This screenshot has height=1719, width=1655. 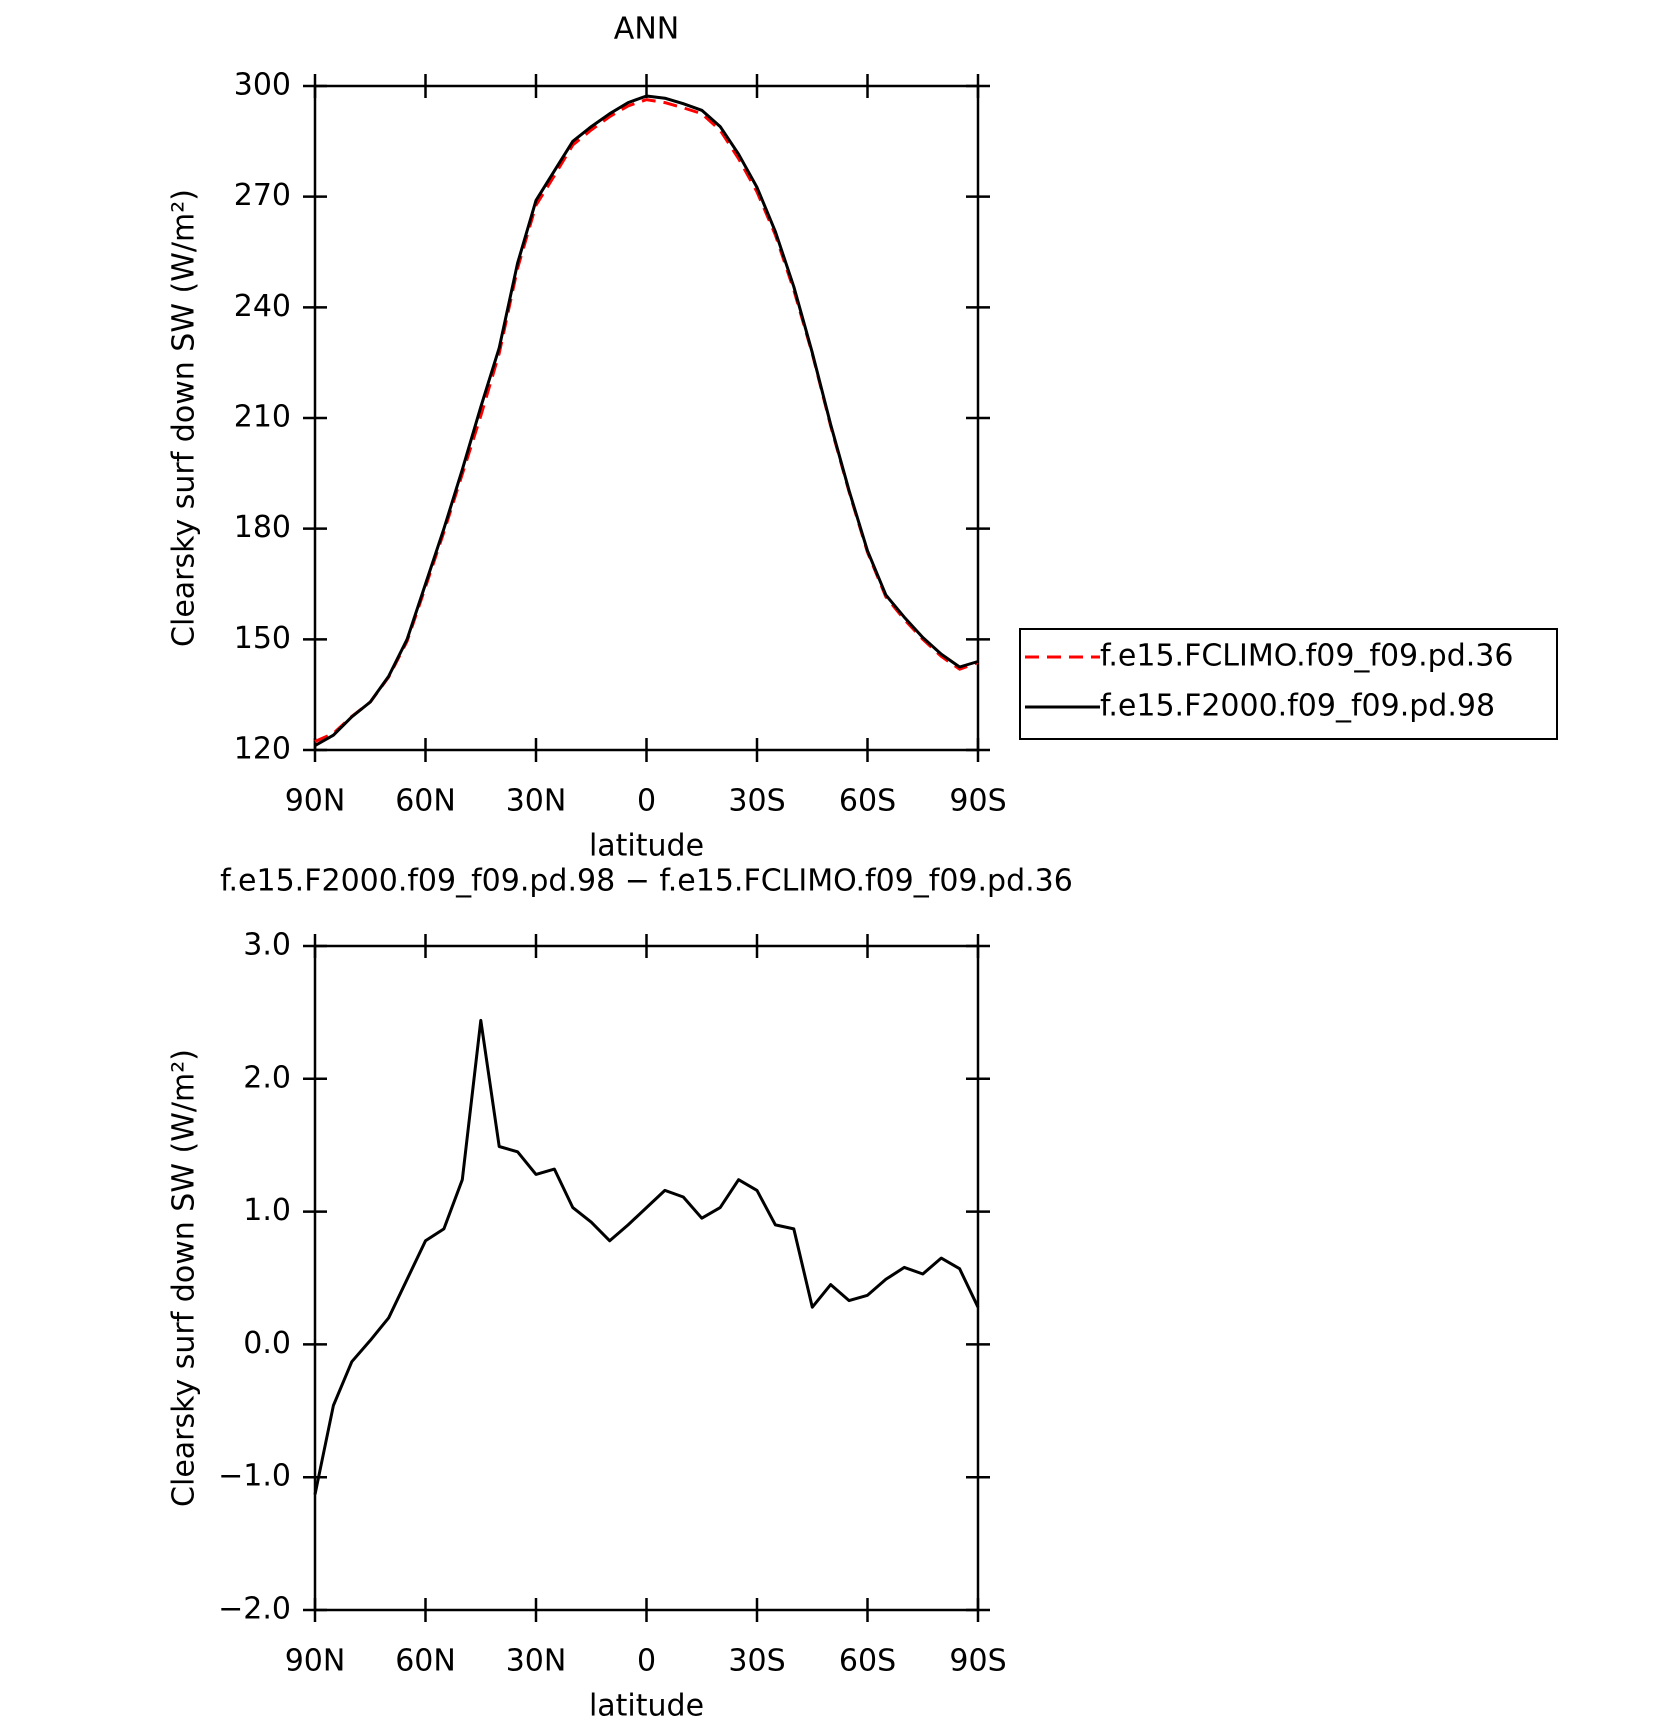 I want to click on legend-label: f.e15.FCLIMO.f09_f09.pd.36, so click(x=1306, y=656).